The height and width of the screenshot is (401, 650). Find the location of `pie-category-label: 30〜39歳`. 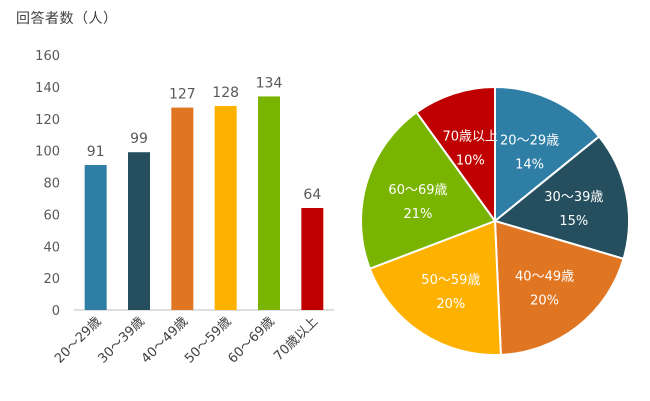

pie-category-label: 30〜39歳 is located at coordinates (573, 197).